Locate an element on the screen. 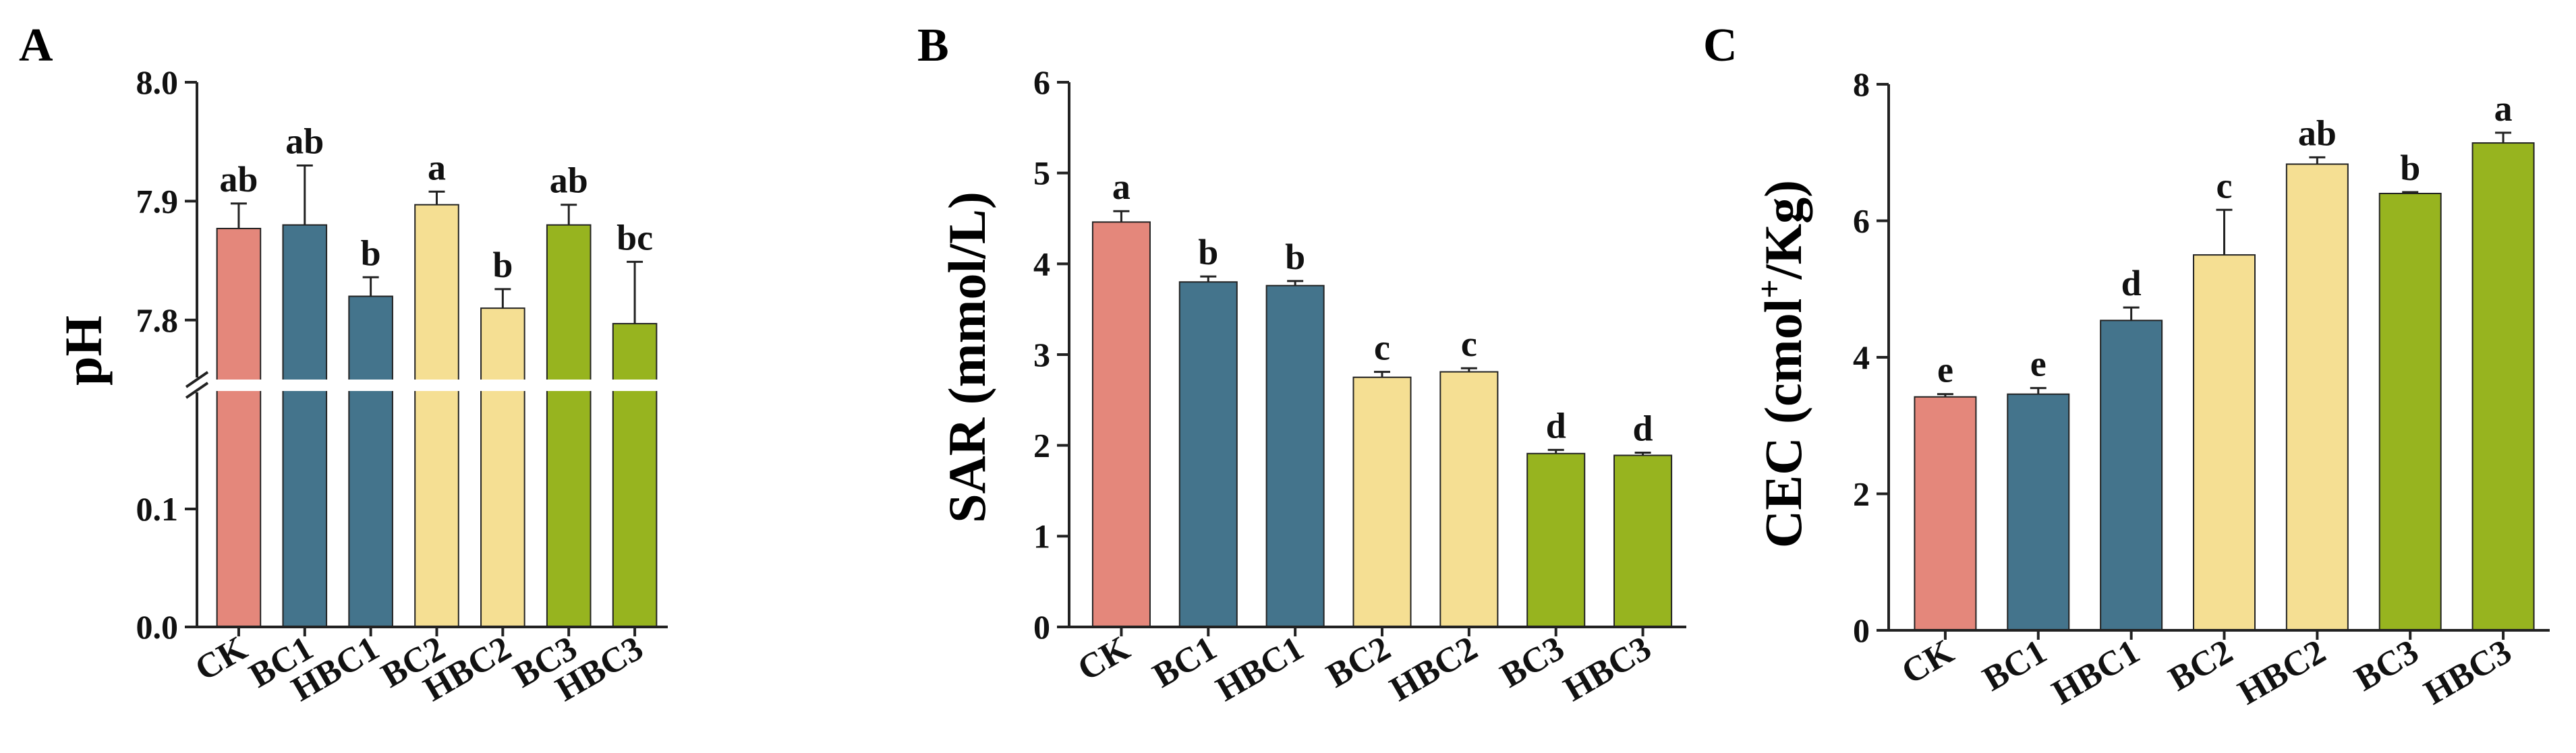  y-axis-label-c-main: CEC (cmol is located at coordinates (1783, 423).